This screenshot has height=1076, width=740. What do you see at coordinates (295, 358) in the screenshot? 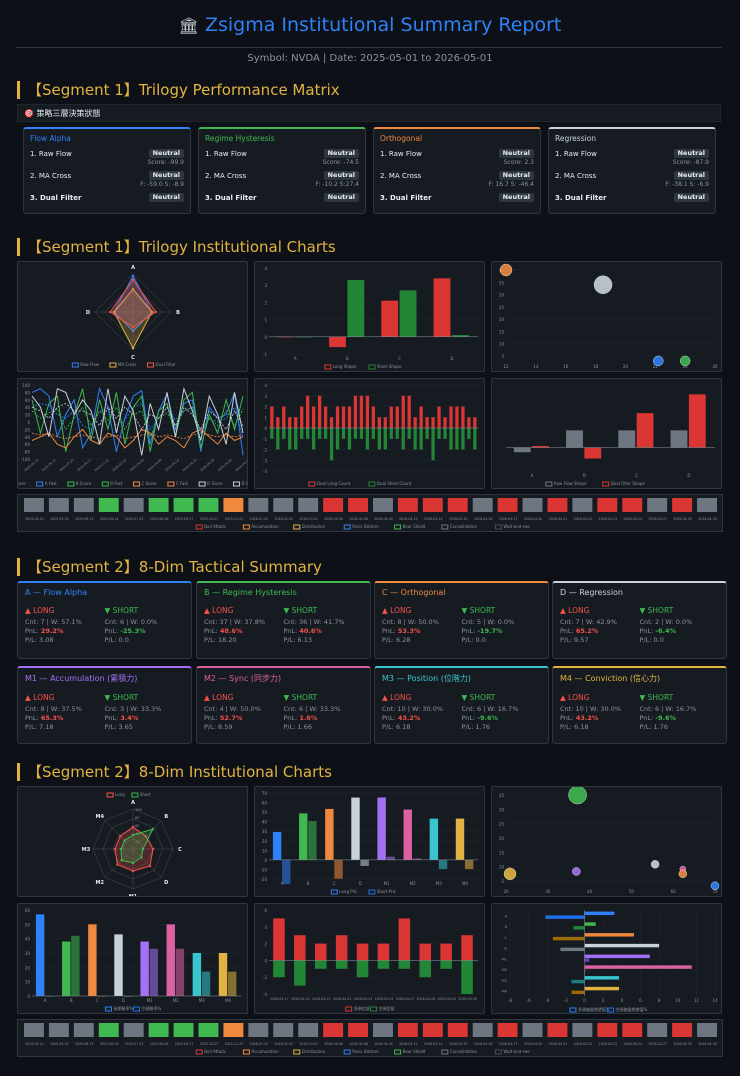
I see `x-tick-label: A` at bounding box center [295, 358].